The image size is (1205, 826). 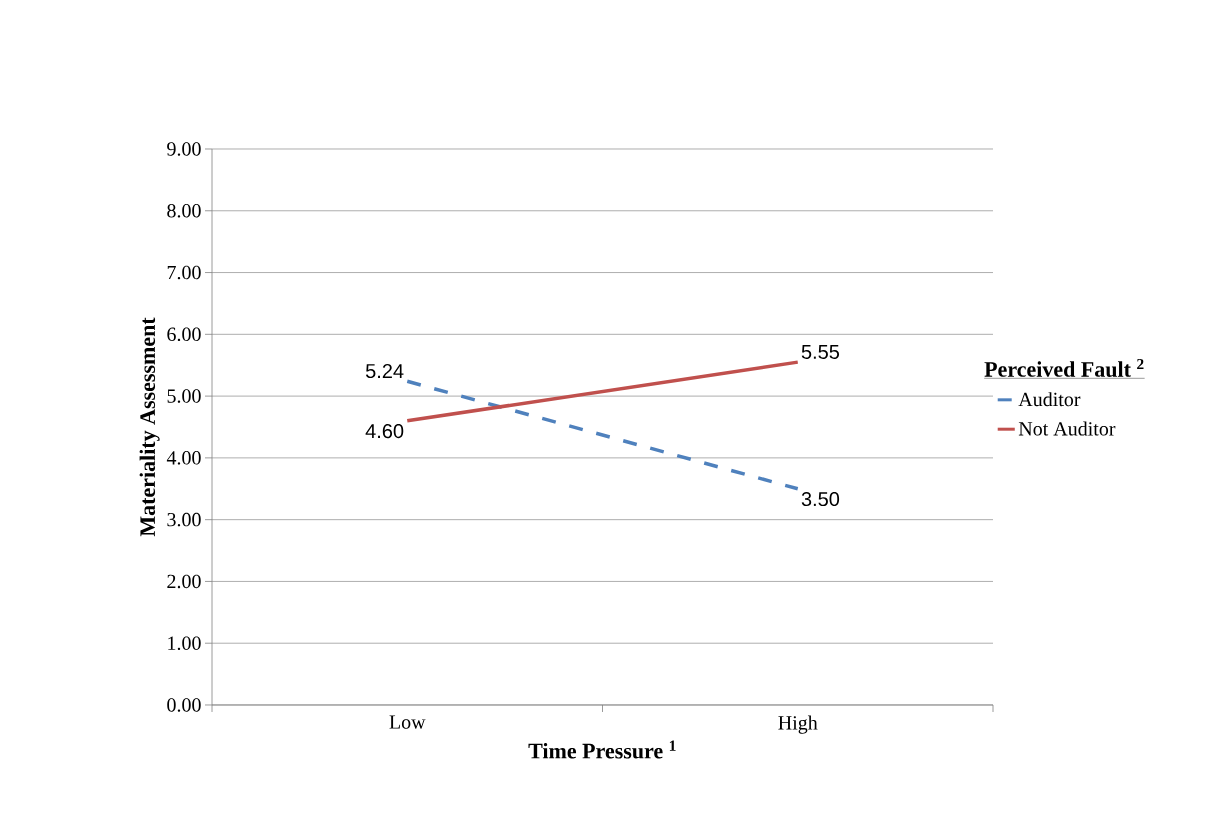 What do you see at coordinates (184, 396) in the screenshot?
I see `y-tick-label: 5.00` at bounding box center [184, 396].